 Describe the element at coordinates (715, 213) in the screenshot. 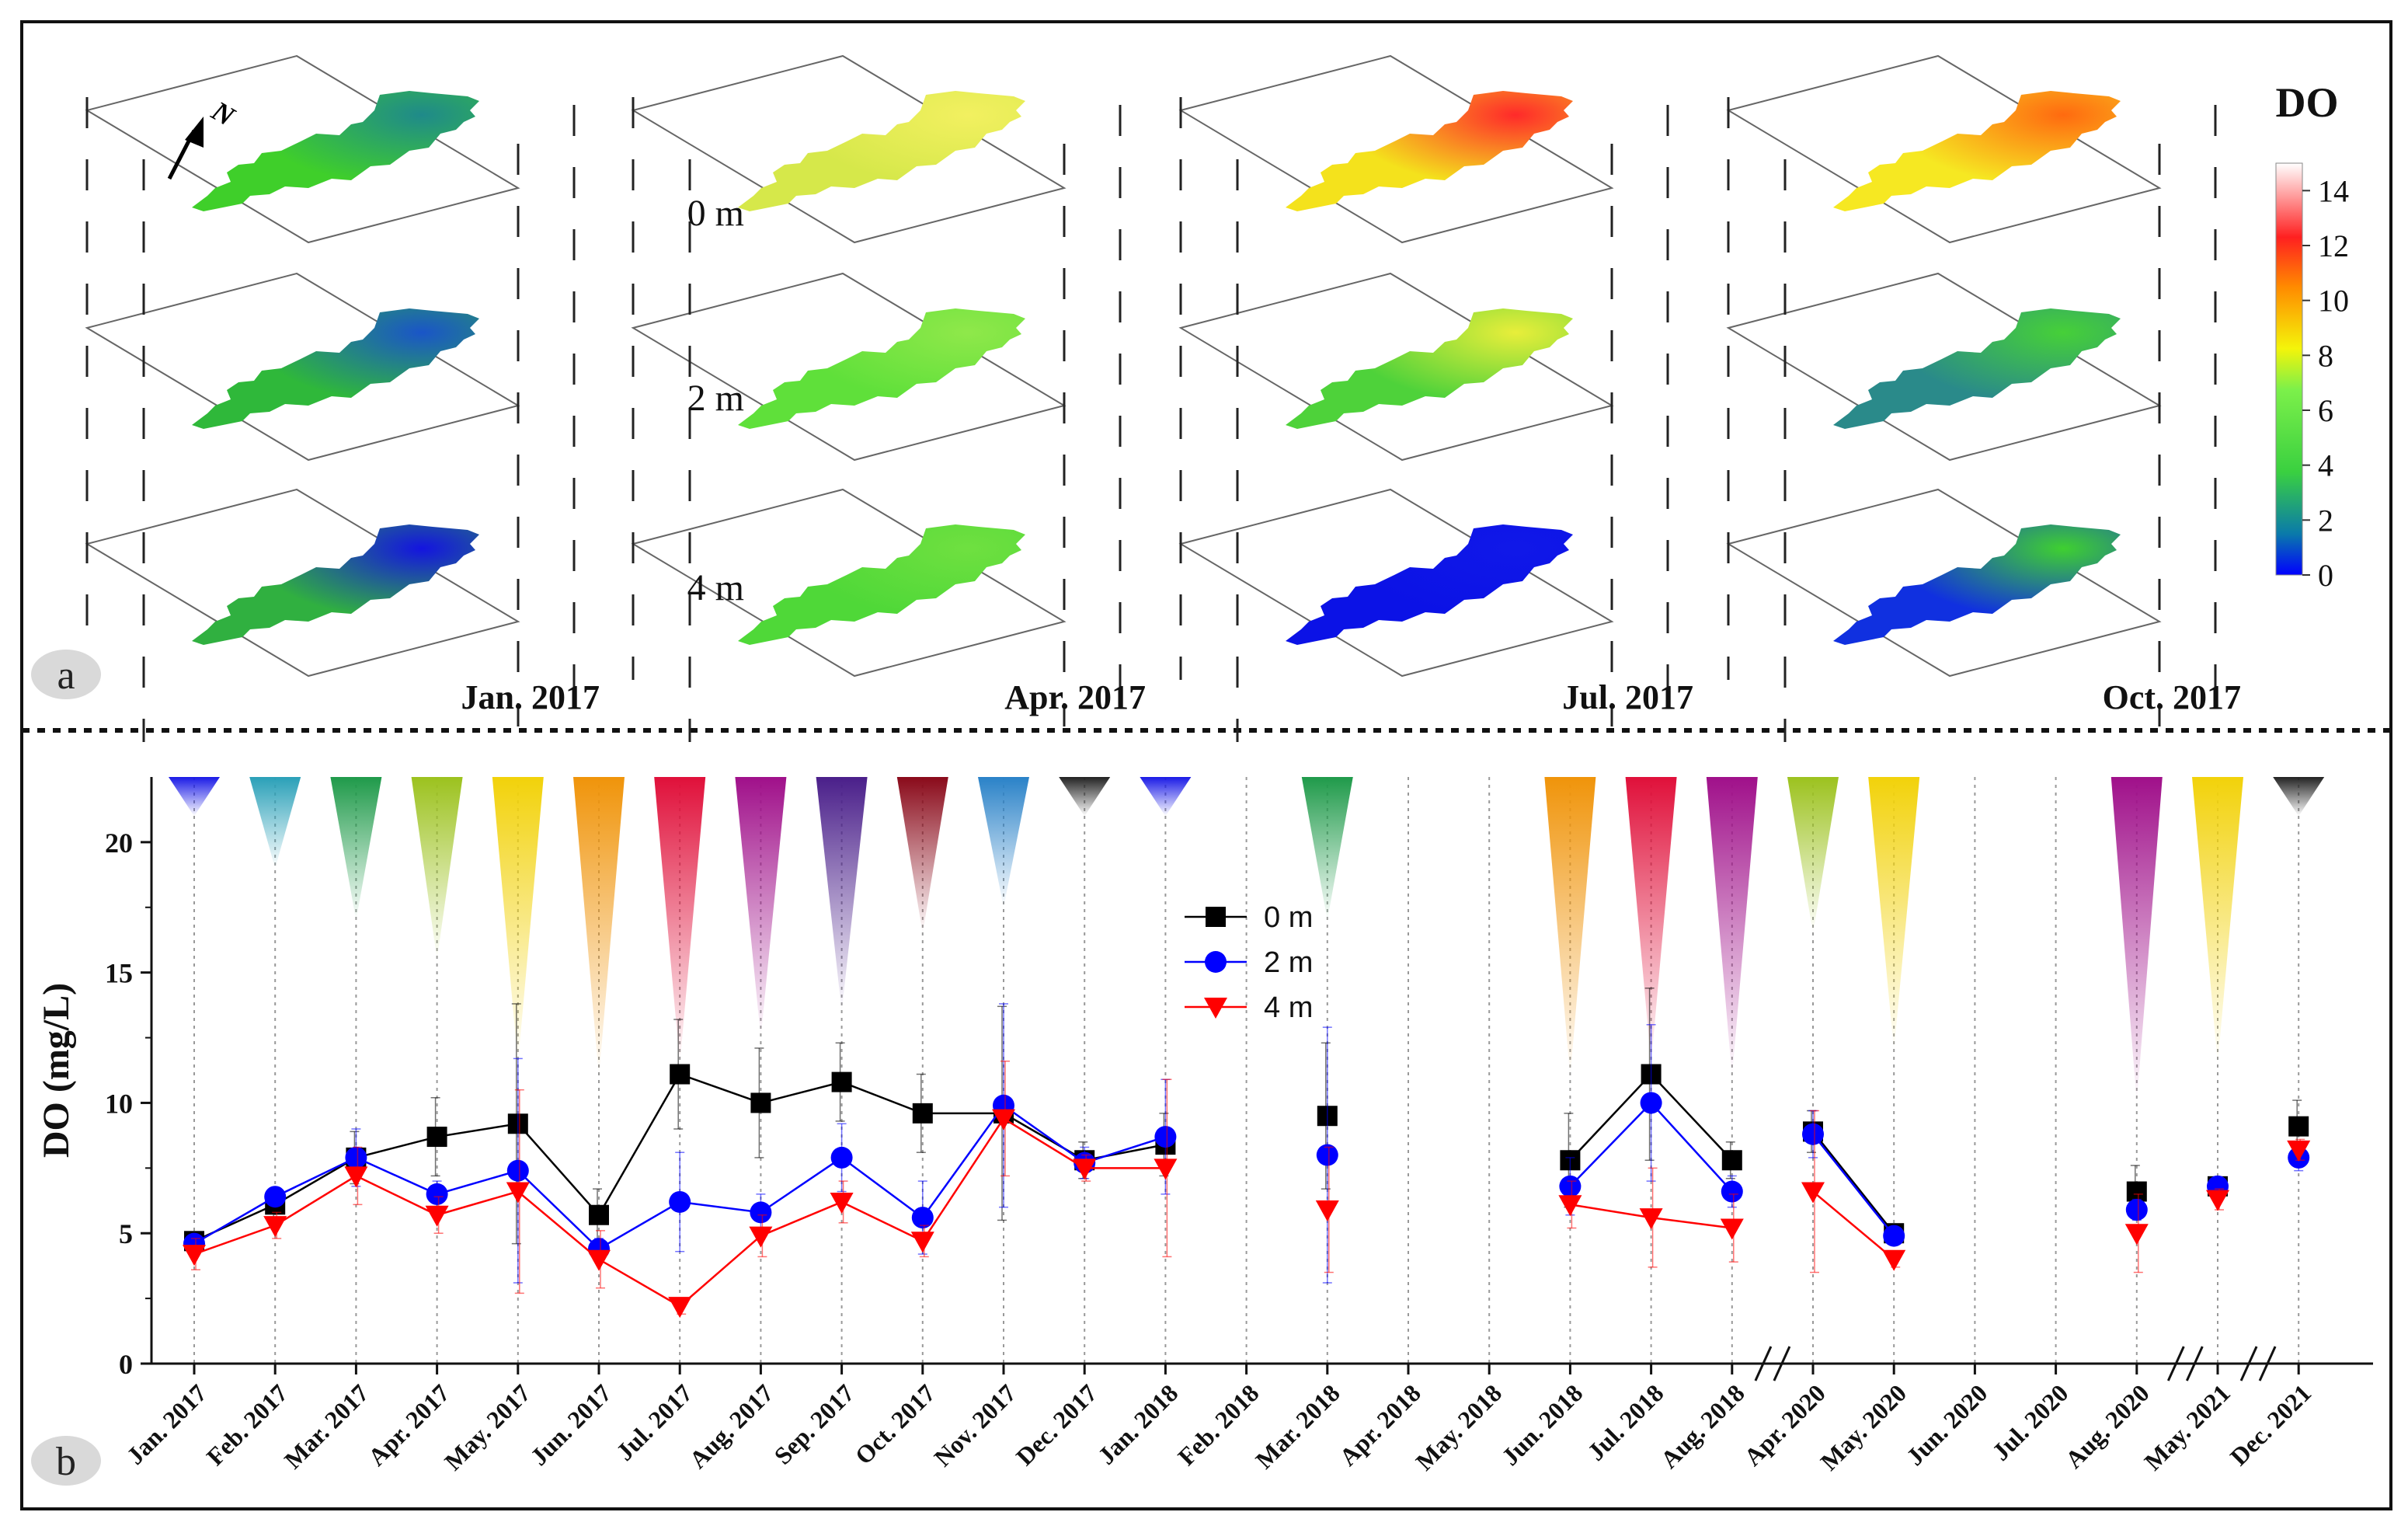

I see `depth-label: 0 m` at that location.